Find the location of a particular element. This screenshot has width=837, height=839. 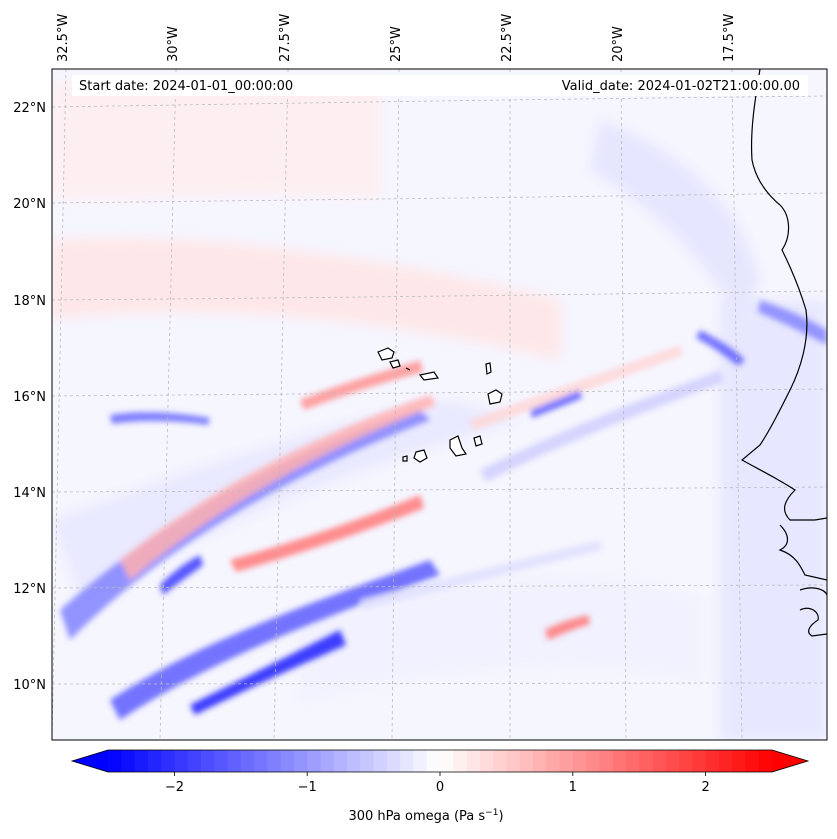

lat-tick: 20°N is located at coordinates (29, 204).